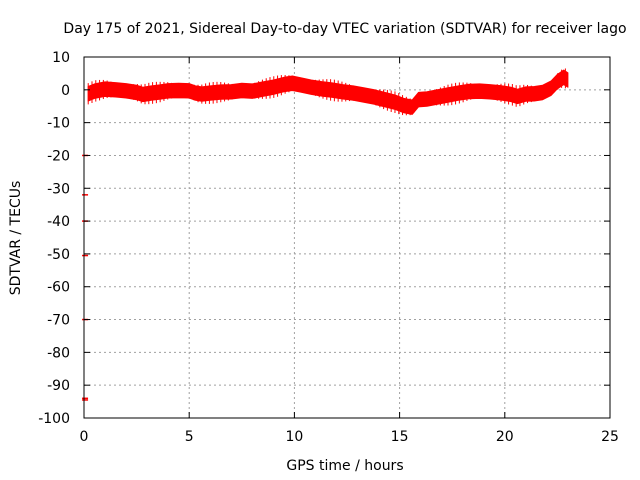 The image size is (640, 480). What do you see at coordinates (58, 353) in the screenshot?
I see `y-tick-label: -80` at bounding box center [58, 353].